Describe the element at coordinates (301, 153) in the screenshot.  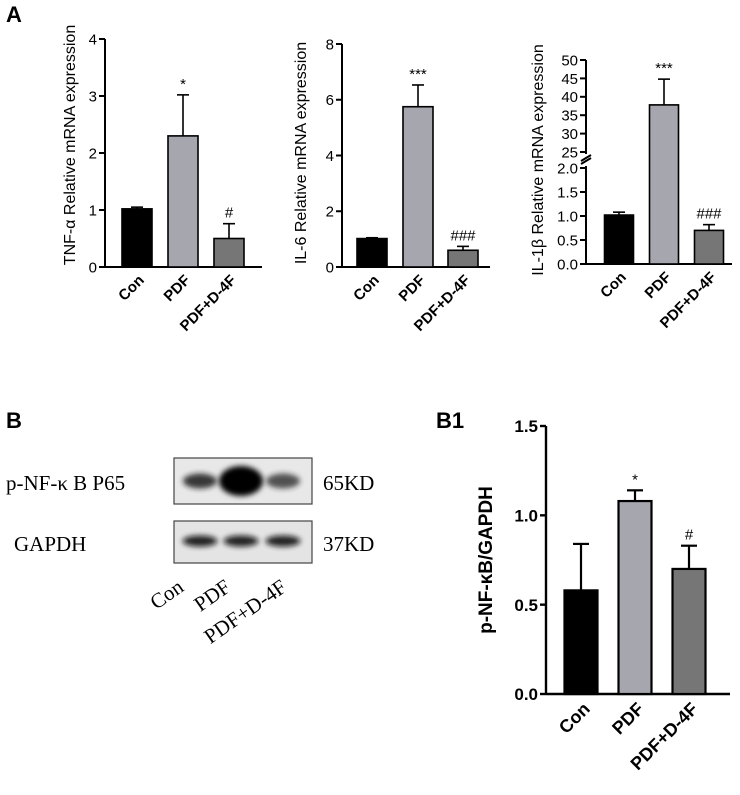
I see `y-axis-label: IL-6 Relative mRNA expression` at that location.